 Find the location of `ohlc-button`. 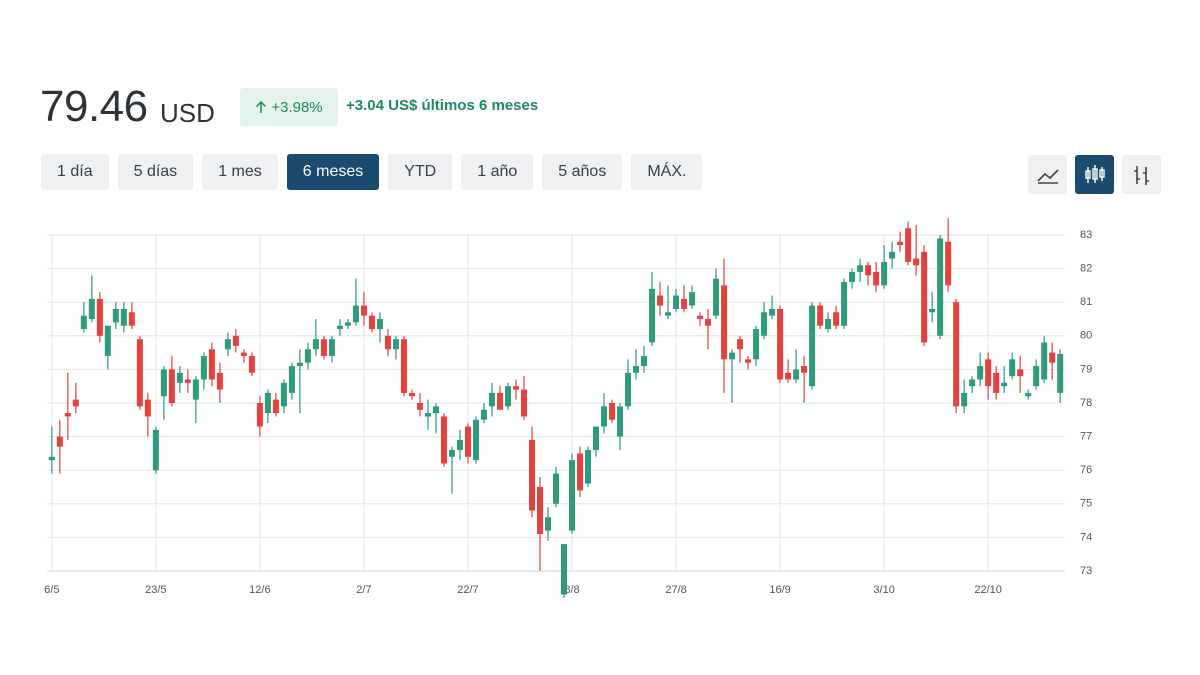

ohlc-button is located at coordinates (1141, 174).